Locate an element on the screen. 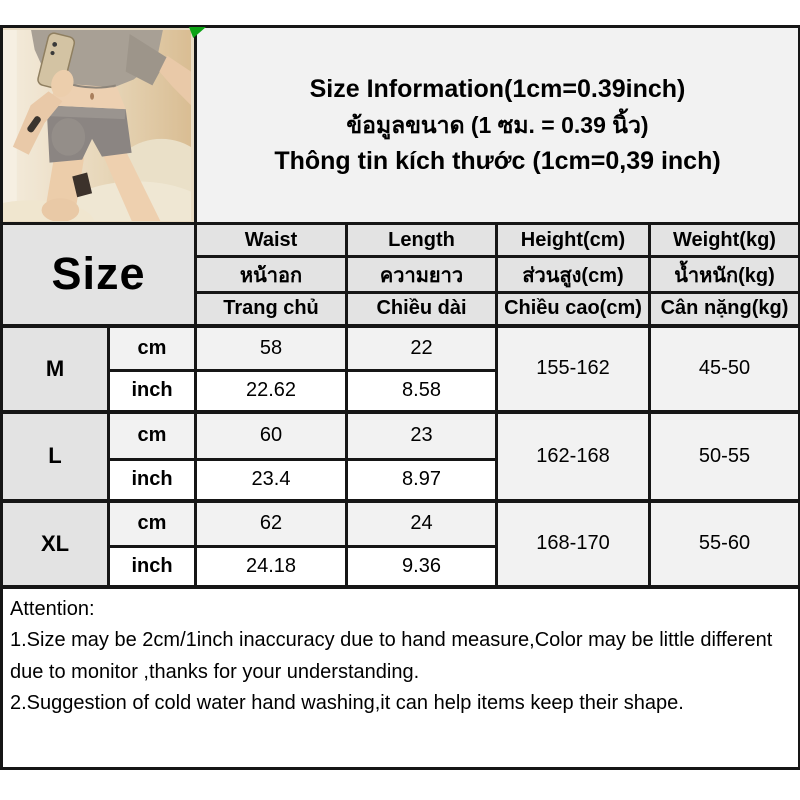 This screenshot has height=800, width=800. mirror-selfie-photo is located at coordinates (97, 125).